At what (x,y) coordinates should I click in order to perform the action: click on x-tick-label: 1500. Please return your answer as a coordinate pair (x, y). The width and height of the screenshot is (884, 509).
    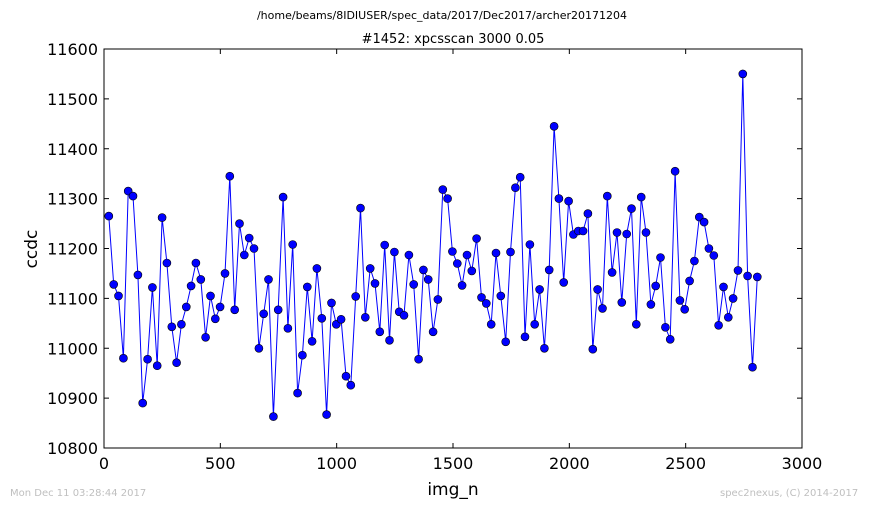
    Looking at the image, I should click on (453, 463).